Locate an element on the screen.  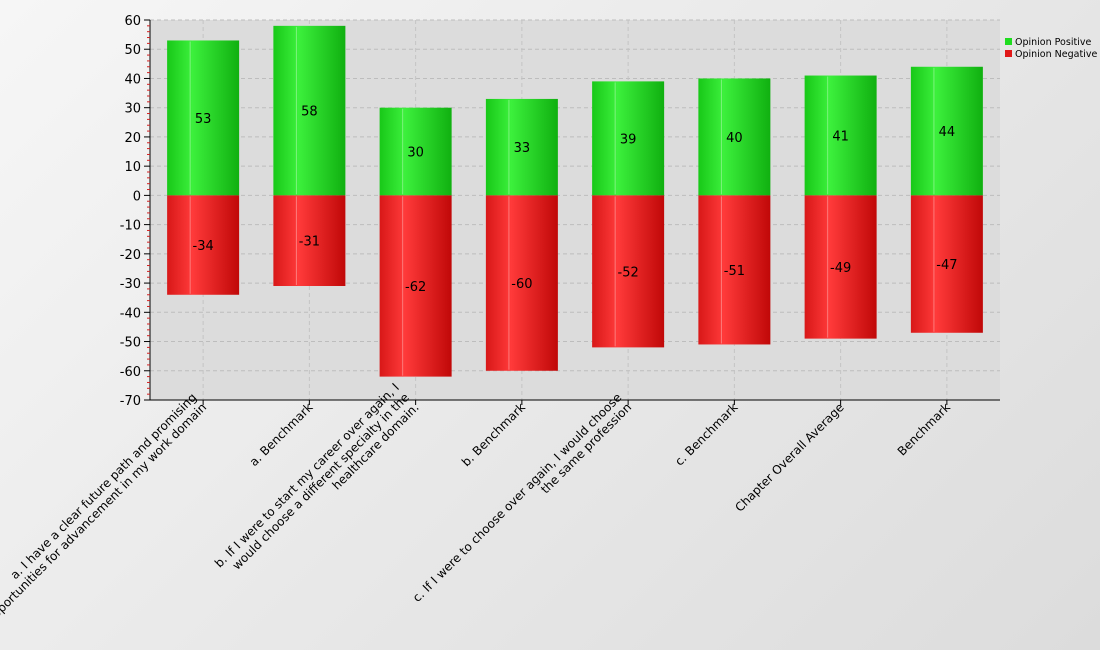
y-tick-label: -70 is located at coordinates (130, 401).